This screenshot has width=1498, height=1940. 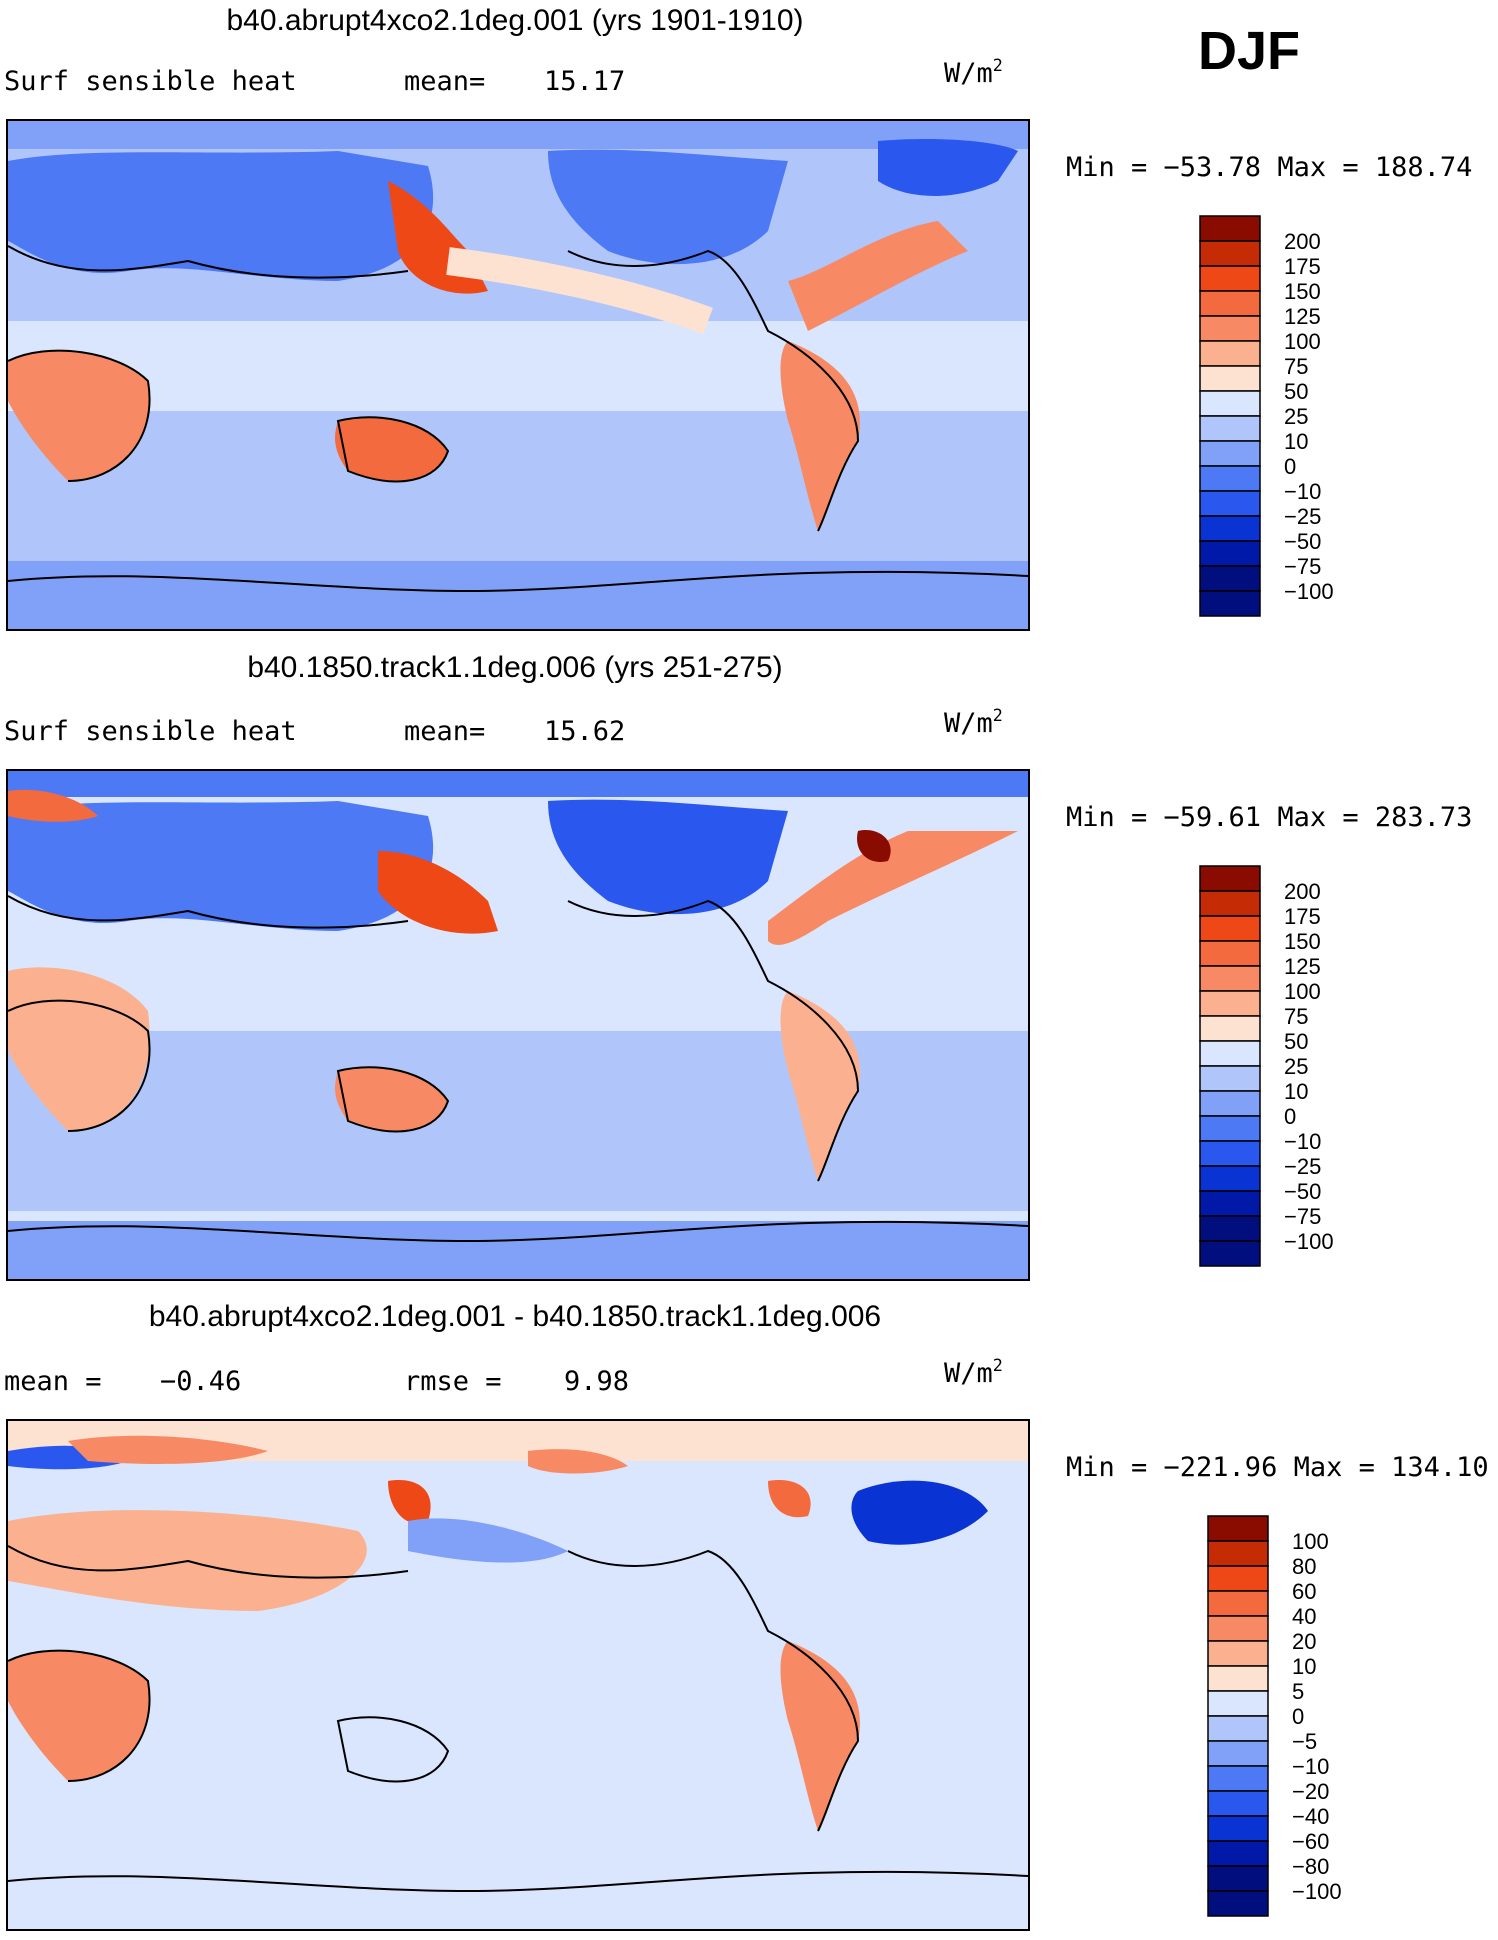 What do you see at coordinates (201, 1381) in the screenshot?
I see `panel-3-mean-value: −0.46` at bounding box center [201, 1381].